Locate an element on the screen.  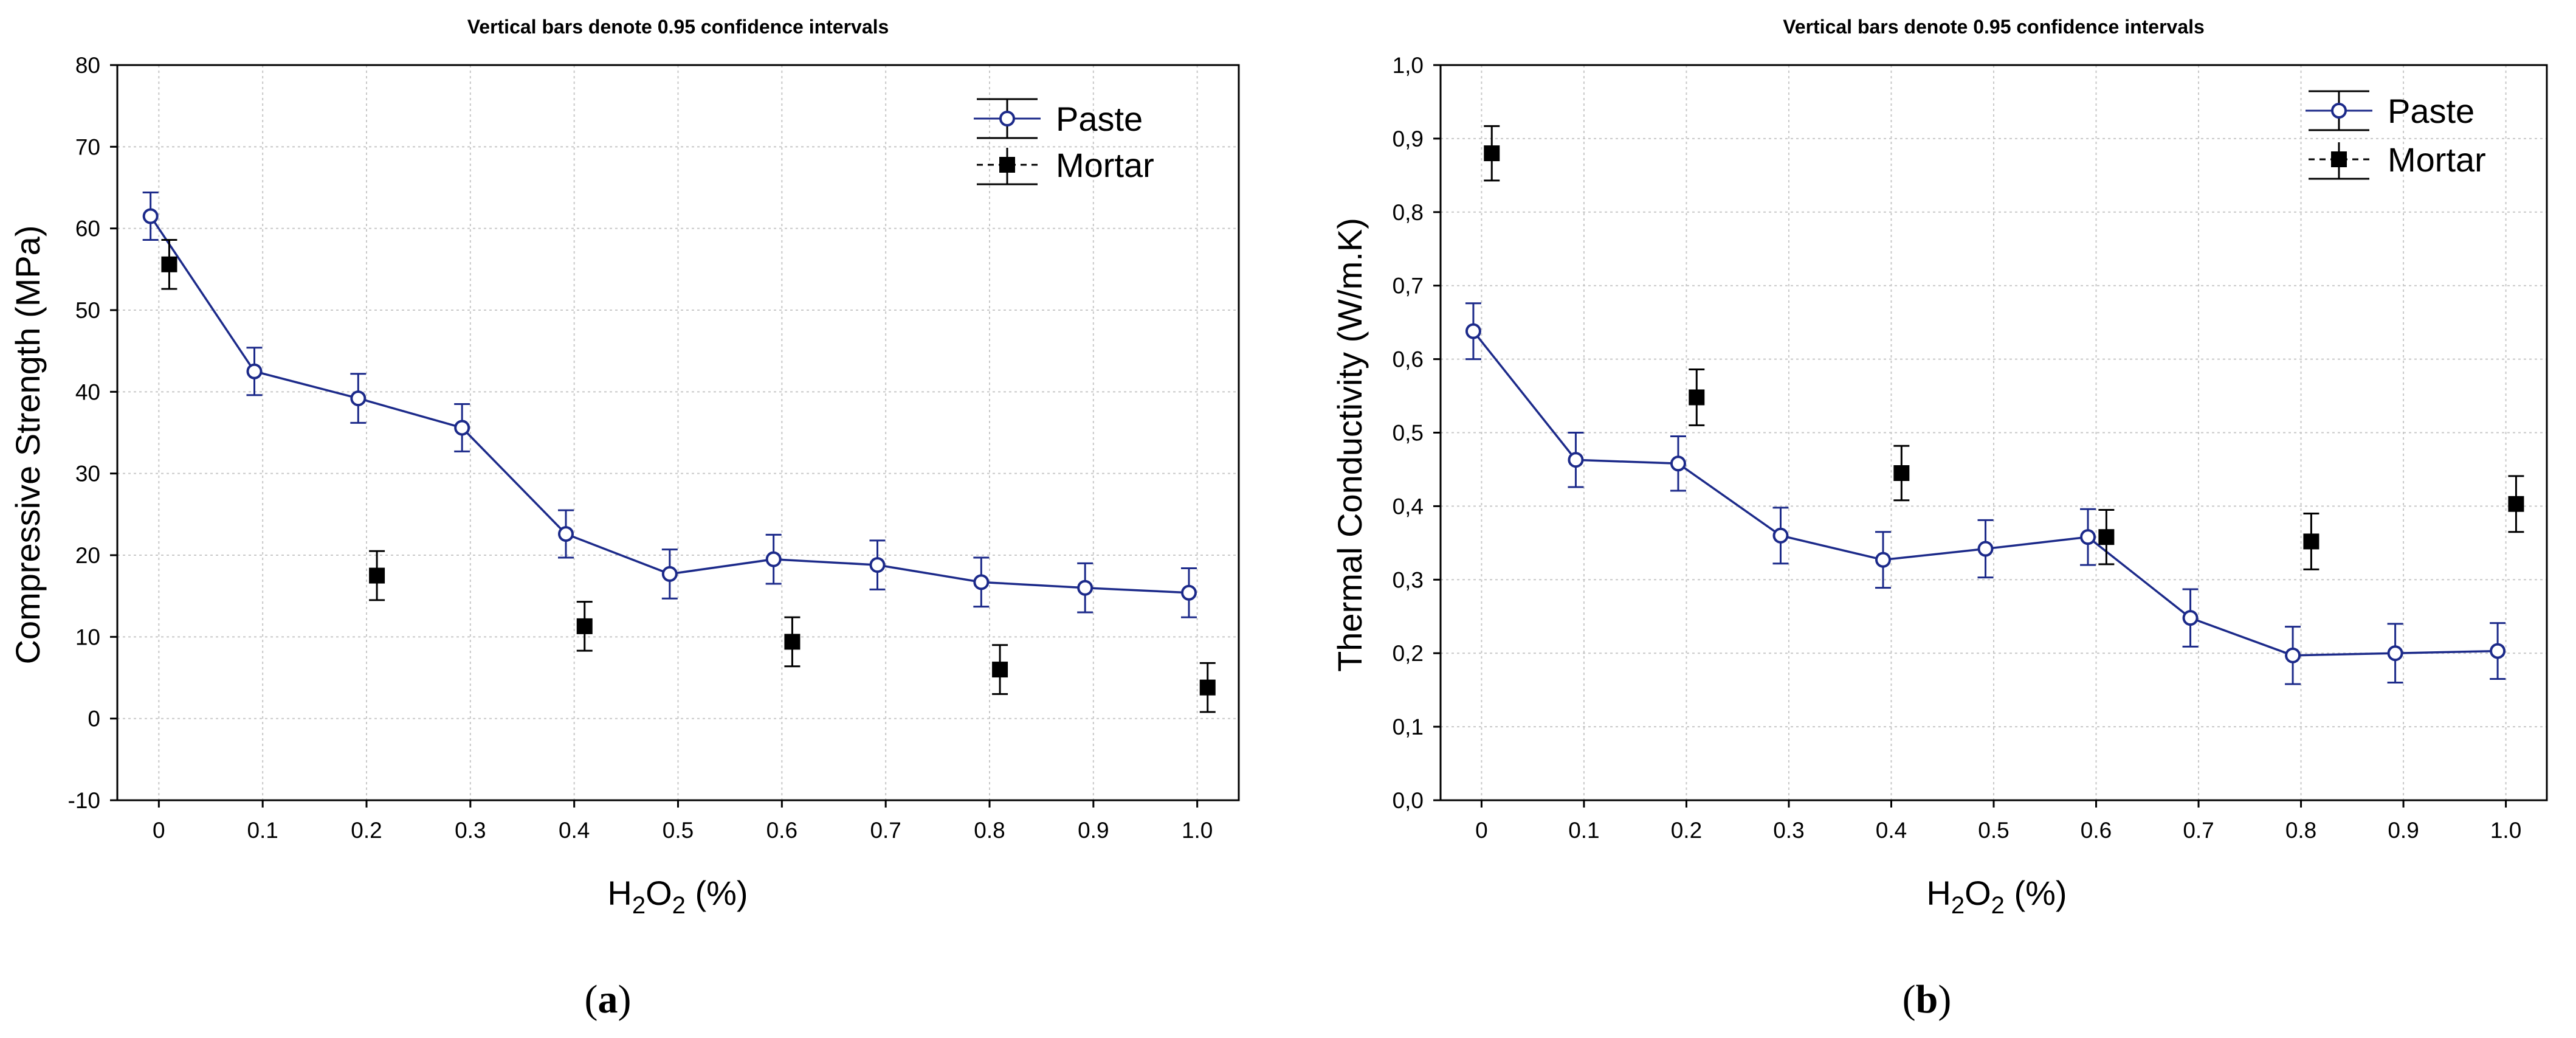
y-tick-label: 0,6 is located at coordinates (1408, 359).